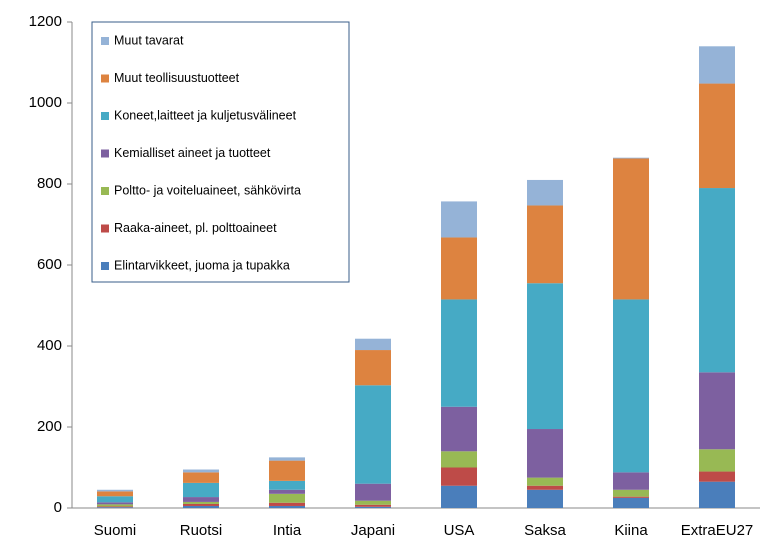  I want to click on y-tick-label: 0, so click(58, 507).